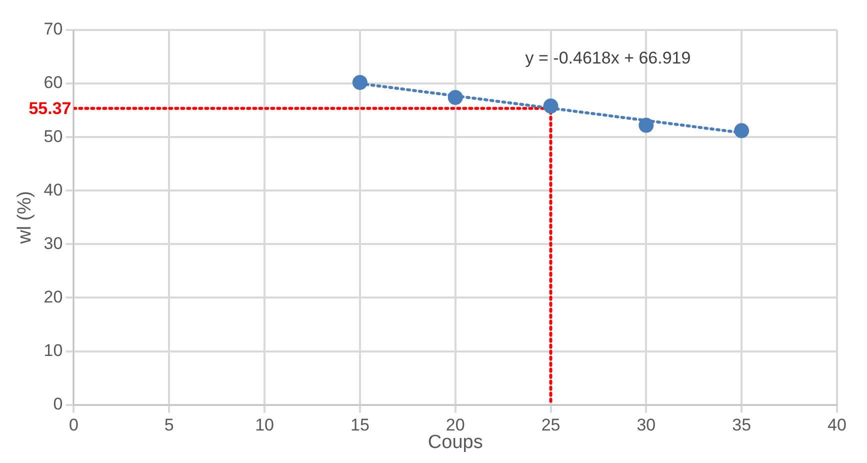 The height and width of the screenshot is (463, 867). What do you see at coordinates (50, 108) in the screenshot?
I see `annotation: 55.37` at bounding box center [50, 108].